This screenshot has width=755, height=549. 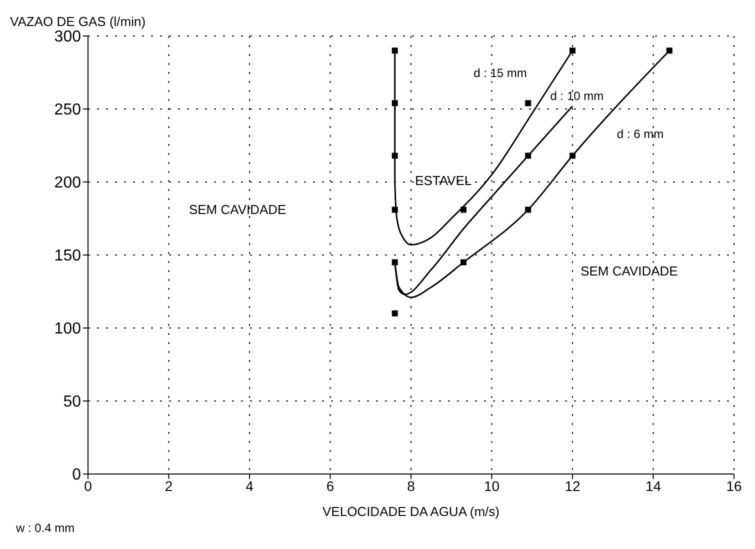 What do you see at coordinates (68, 110) in the screenshot?
I see `y-tick-label: 250` at bounding box center [68, 110].